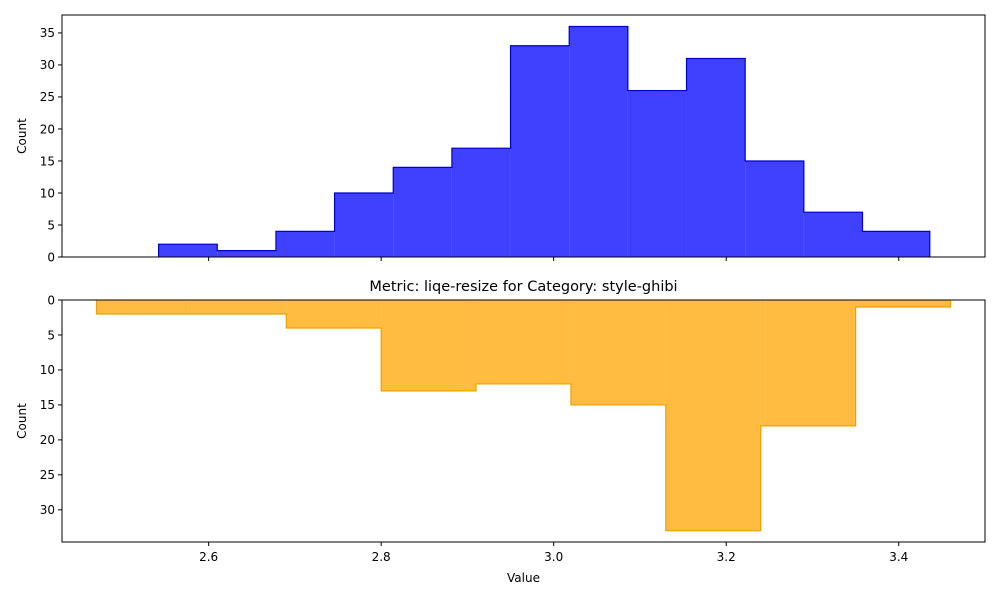  Describe the element at coordinates (554, 259) in the screenshot. I see `top-histogram-x-ticks` at that location.